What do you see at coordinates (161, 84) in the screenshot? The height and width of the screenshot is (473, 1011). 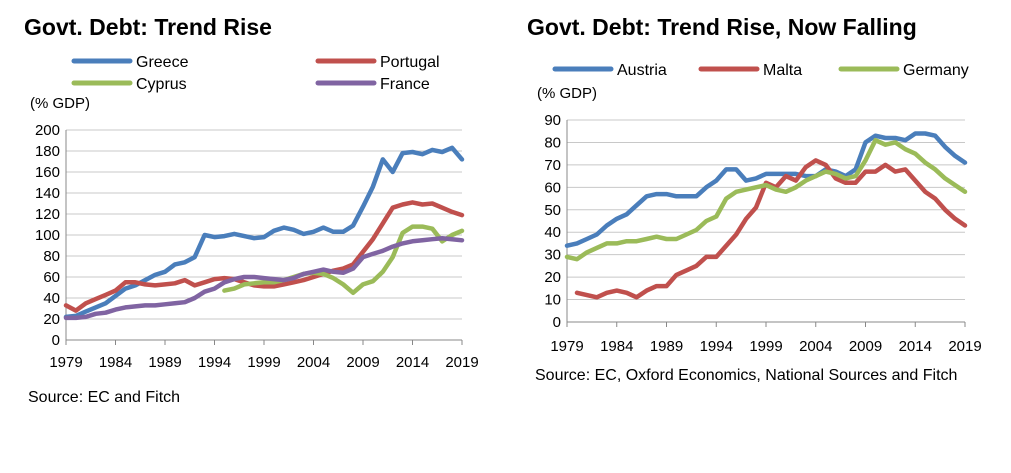 I see `left-legend-label-cyprus: Cyprus` at bounding box center [161, 84].